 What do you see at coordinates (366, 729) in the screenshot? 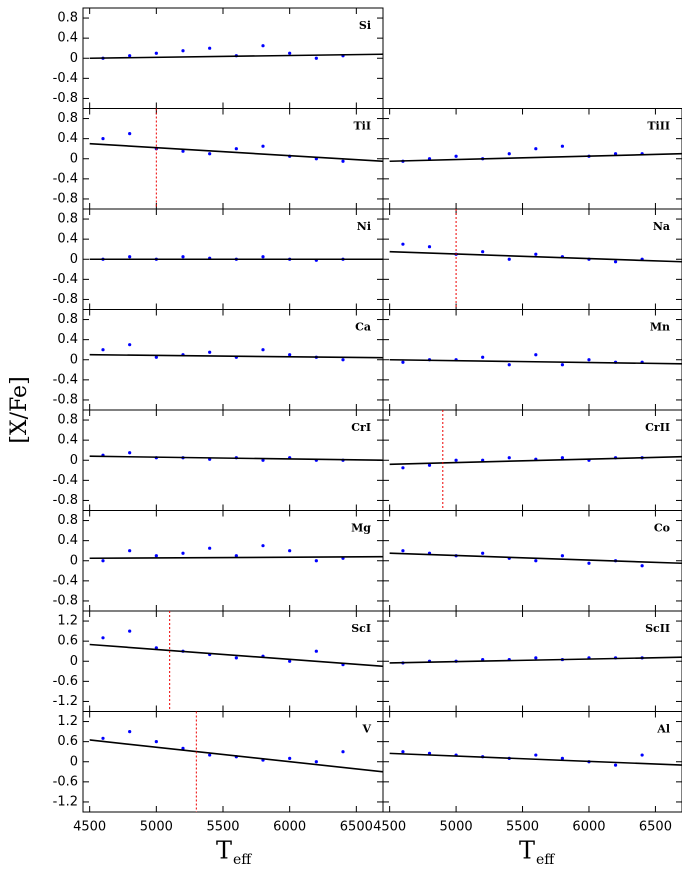
I see `panel-label: V` at bounding box center [366, 729].